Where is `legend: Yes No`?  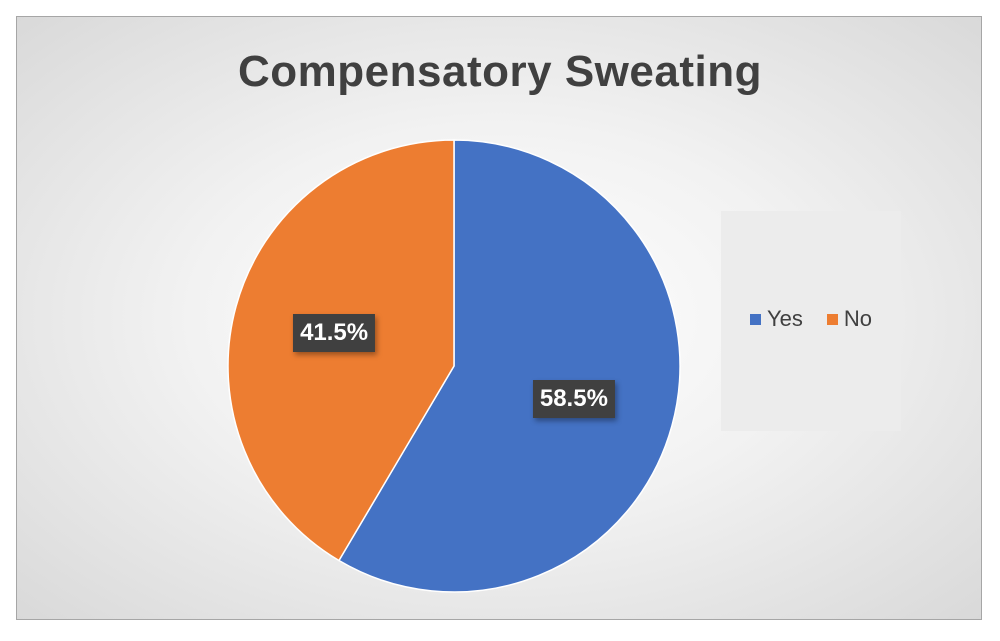 legend: Yes No is located at coordinates (811, 321).